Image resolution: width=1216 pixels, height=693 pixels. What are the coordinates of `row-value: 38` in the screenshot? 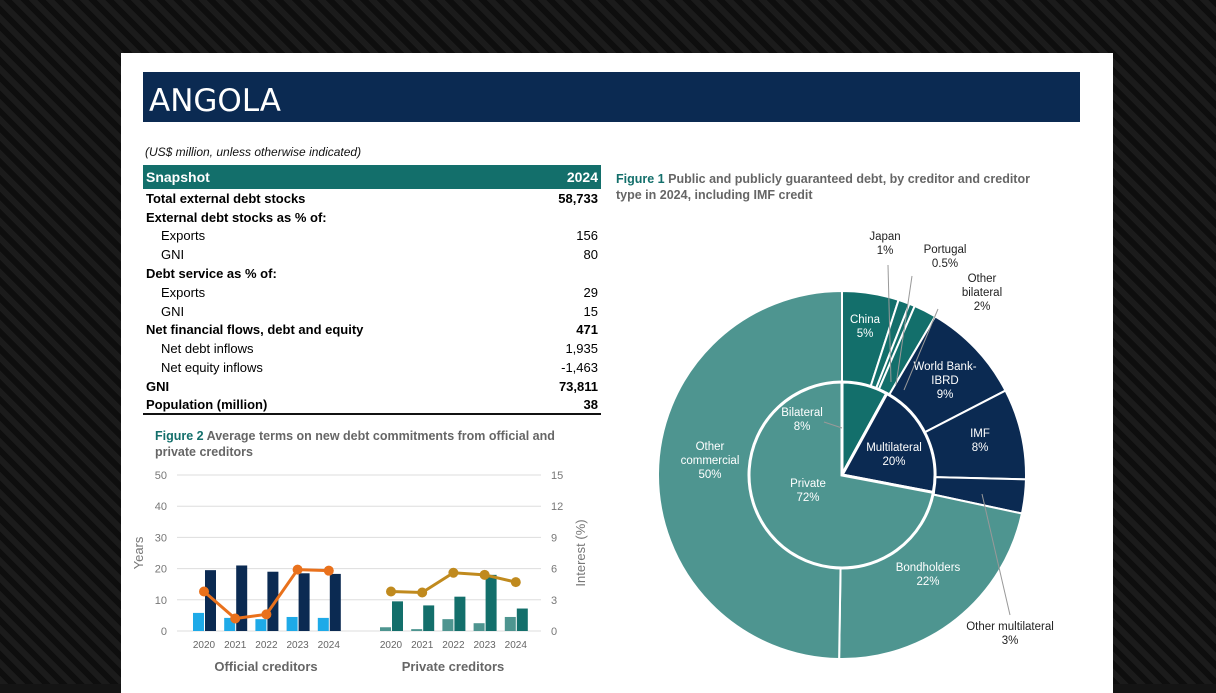 It's located at (590, 404).